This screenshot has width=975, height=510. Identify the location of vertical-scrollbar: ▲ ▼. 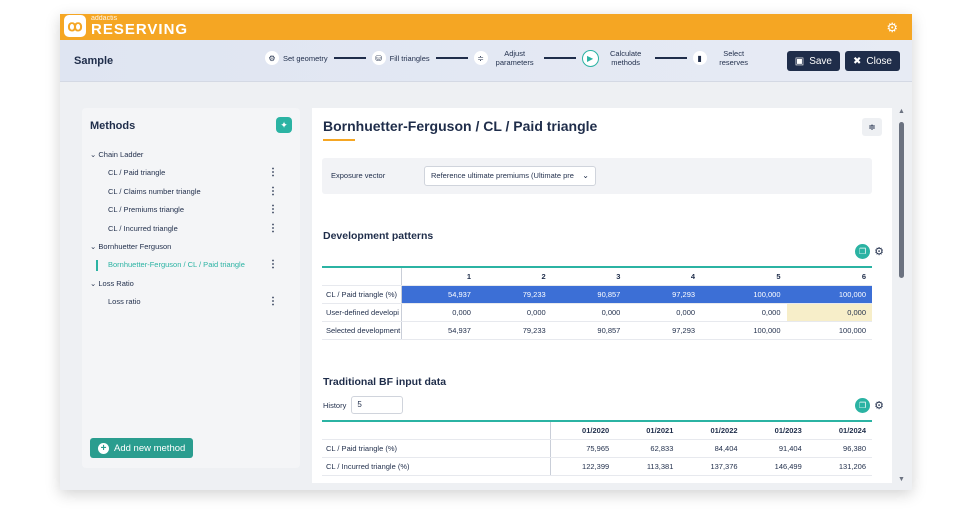
(902, 295).